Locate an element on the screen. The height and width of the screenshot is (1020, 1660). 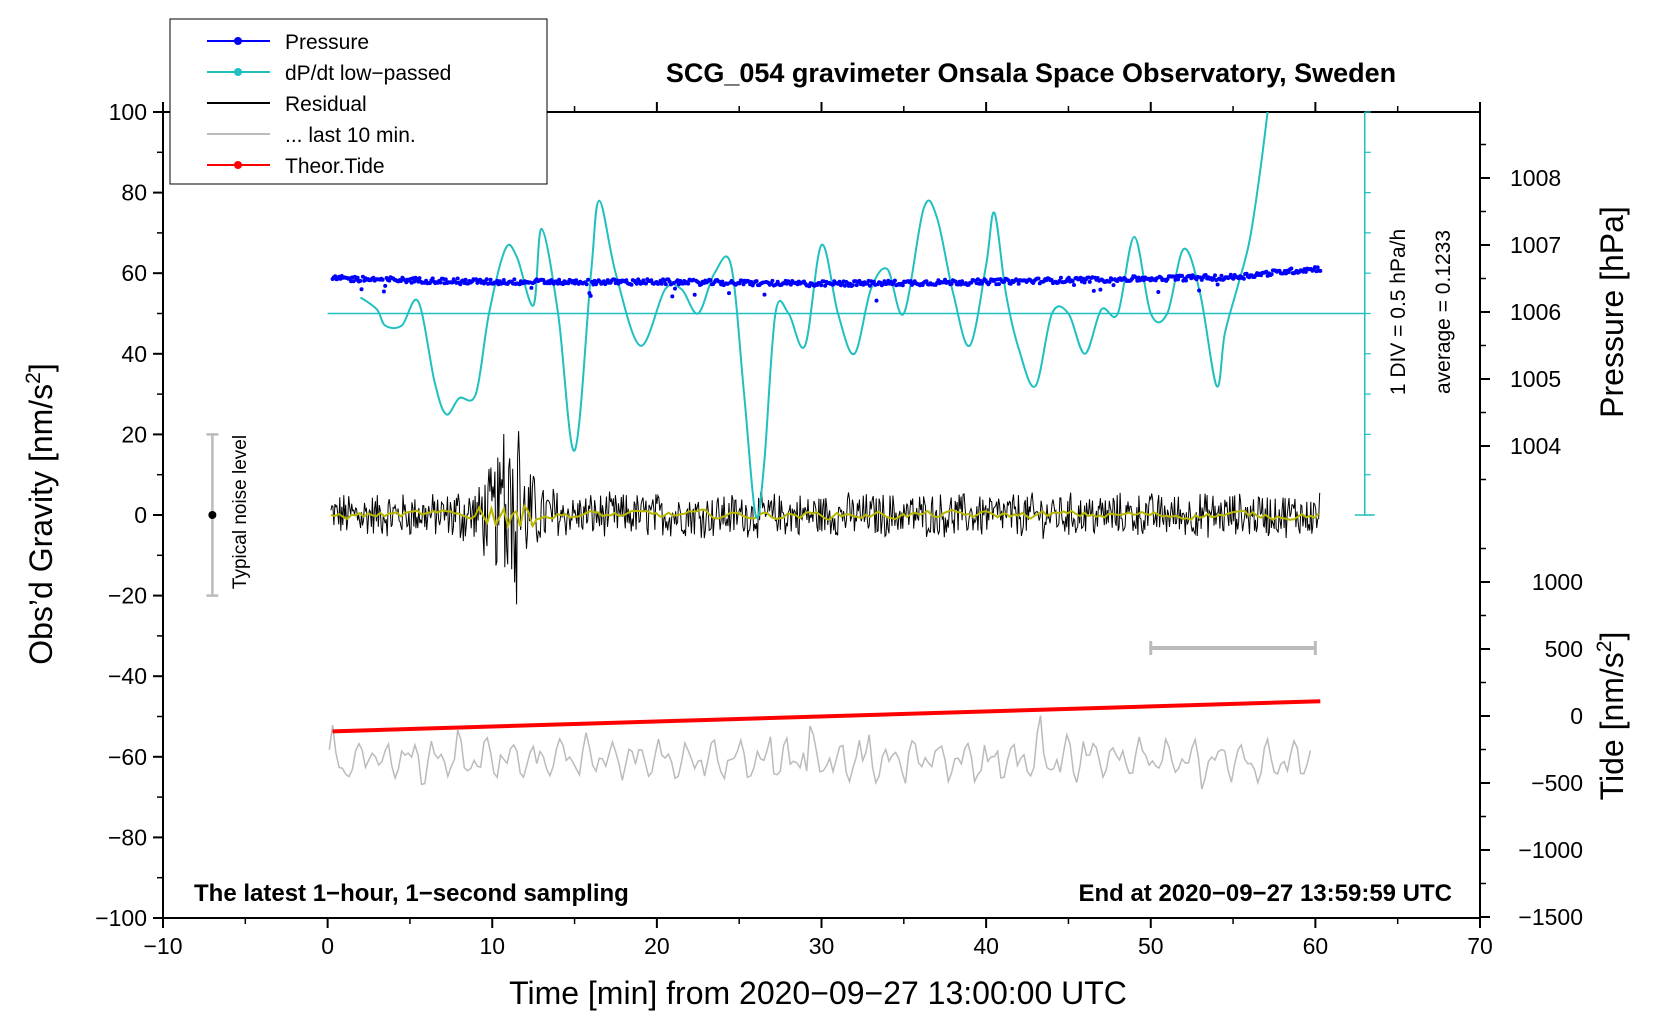
noise-level-label: Typical noise level is located at coordinates (240, 512).